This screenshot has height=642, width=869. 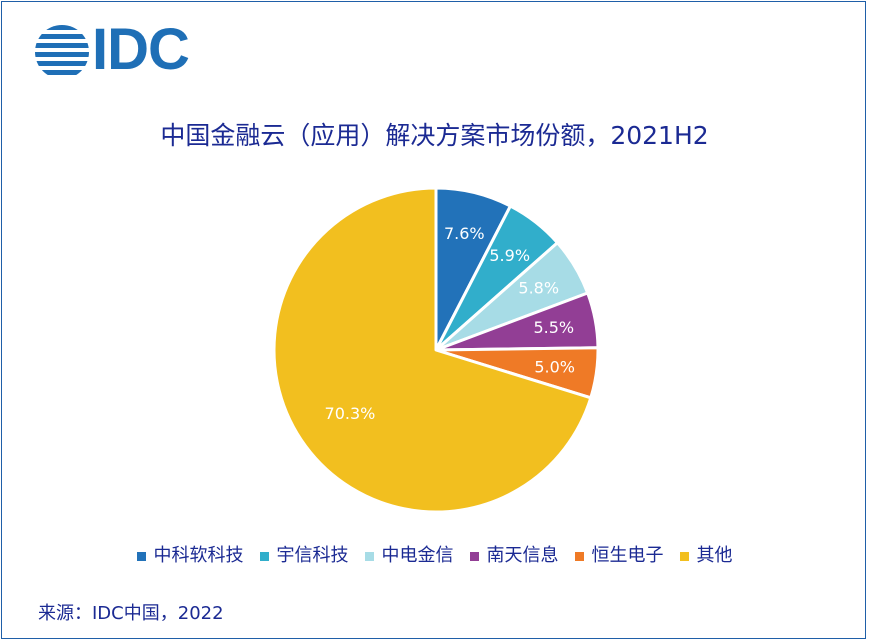 What do you see at coordinates (131, 613) in the screenshot?
I see `source-note: 来源：IDC中国，2022` at bounding box center [131, 613].